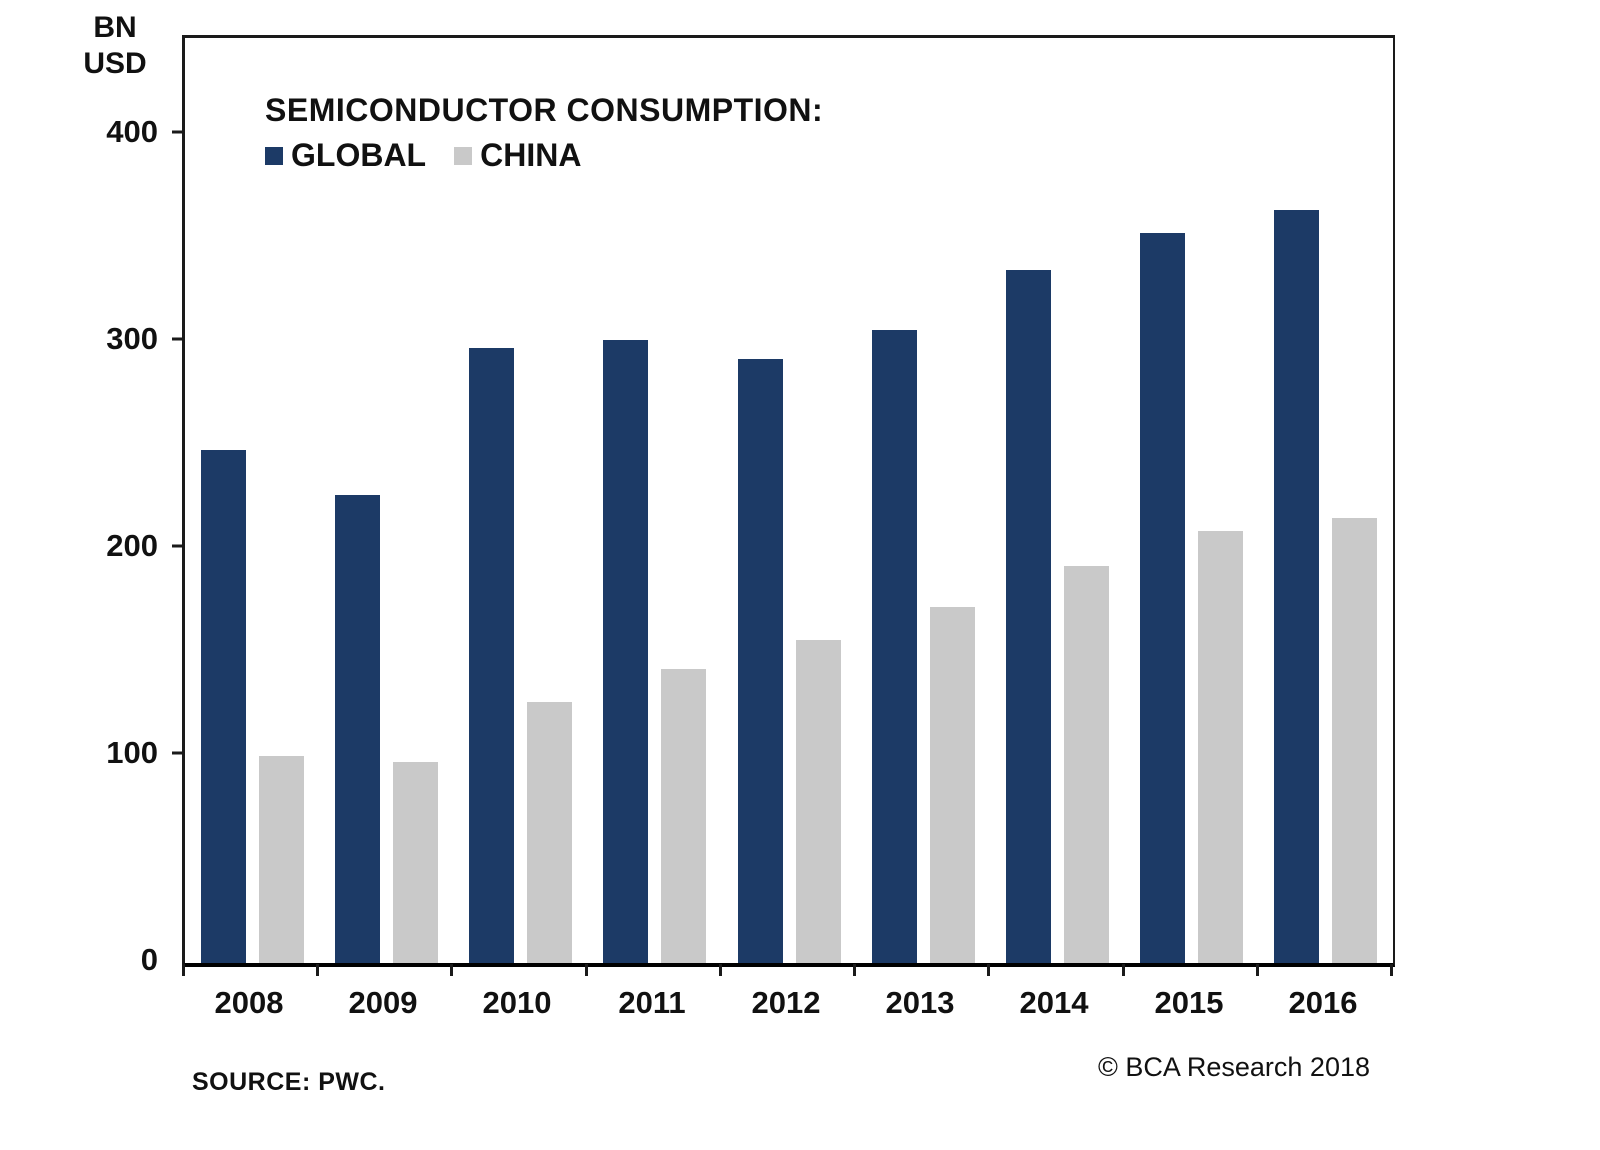  Describe the element at coordinates (894, 646) in the screenshot. I see `bar-global-2013` at that location.